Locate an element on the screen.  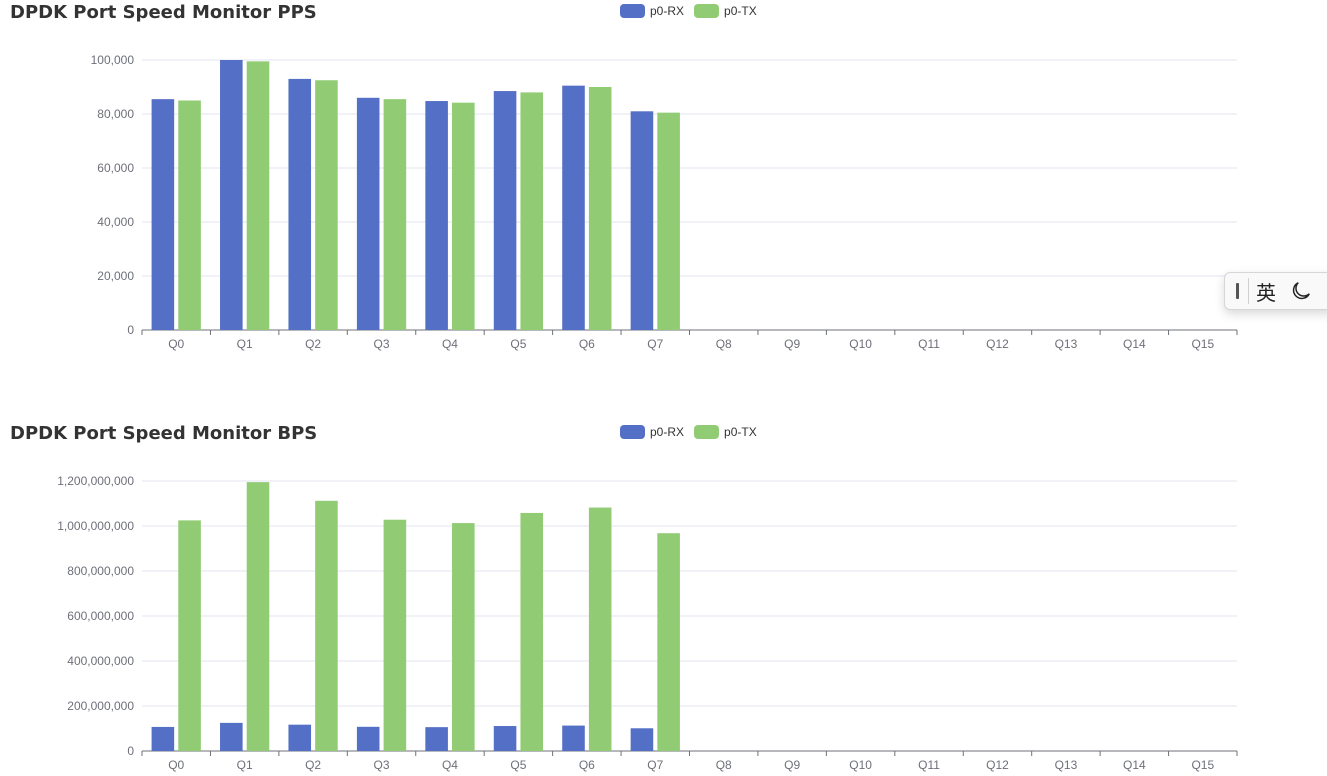
y-tick-label: 200,000,000 is located at coordinates (100, 706).